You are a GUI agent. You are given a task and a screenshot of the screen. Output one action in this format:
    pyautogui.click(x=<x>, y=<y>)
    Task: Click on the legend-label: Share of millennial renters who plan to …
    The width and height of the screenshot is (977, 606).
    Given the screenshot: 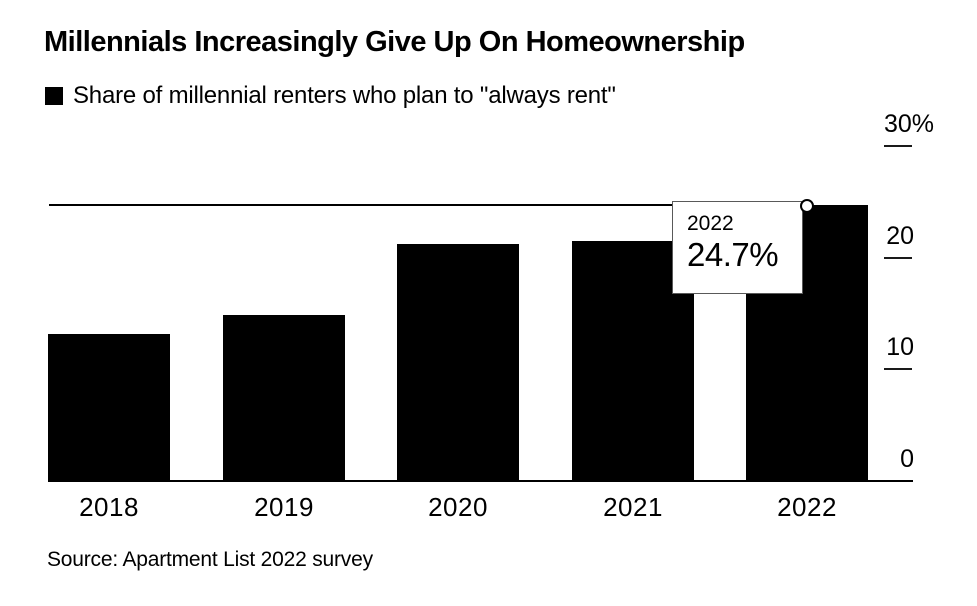 What is the action you would take?
    pyautogui.click(x=344, y=95)
    